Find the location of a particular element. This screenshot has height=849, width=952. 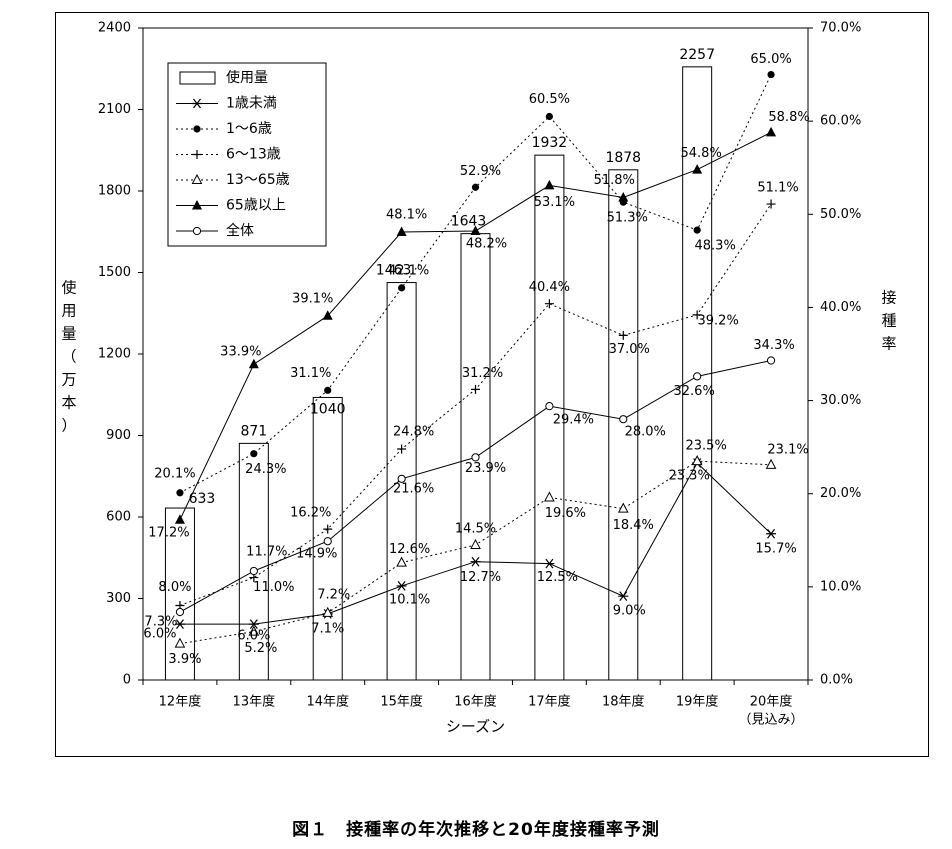

bar-value-label: 1463 is located at coordinates (394, 271).